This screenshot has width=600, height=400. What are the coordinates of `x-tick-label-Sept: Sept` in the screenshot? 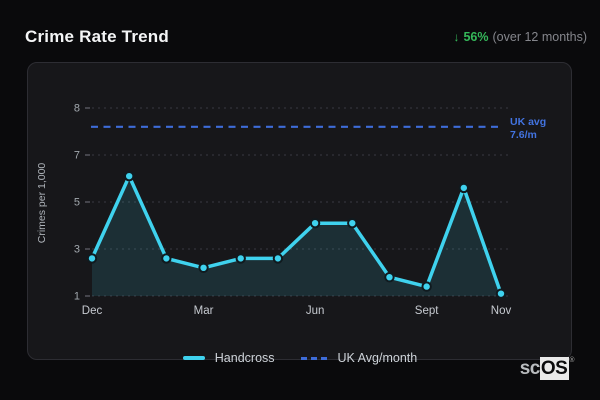 It's located at (427, 311).